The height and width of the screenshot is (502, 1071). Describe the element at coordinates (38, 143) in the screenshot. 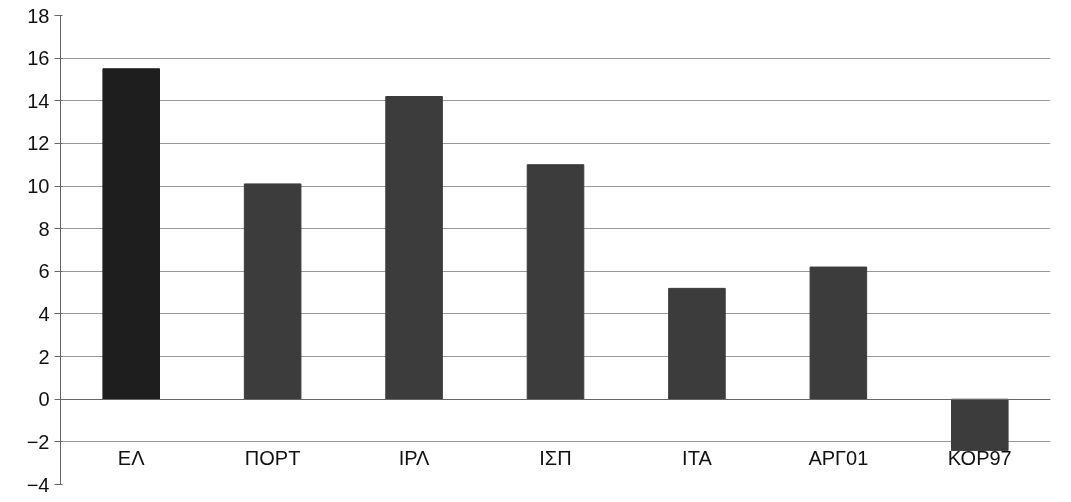

I see `y-tick-label: 12` at that location.